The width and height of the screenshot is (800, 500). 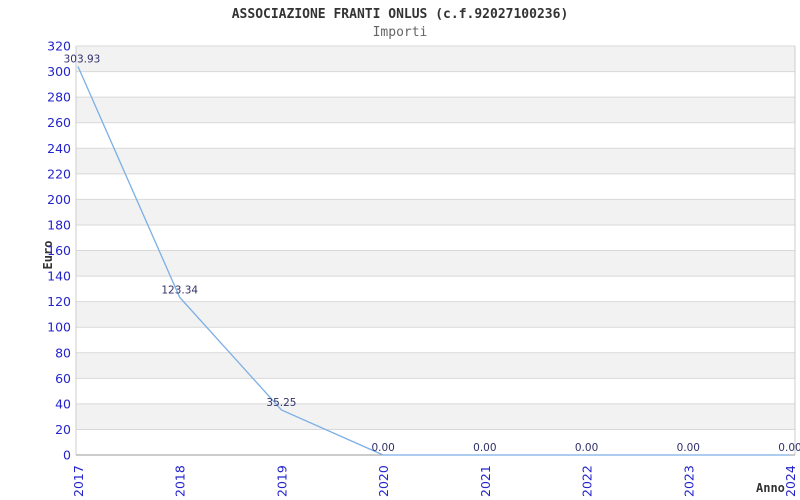 What do you see at coordinates (48, 255) in the screenshot?
I see `y-axis-title: Euro` at bounding box center [48, 255].